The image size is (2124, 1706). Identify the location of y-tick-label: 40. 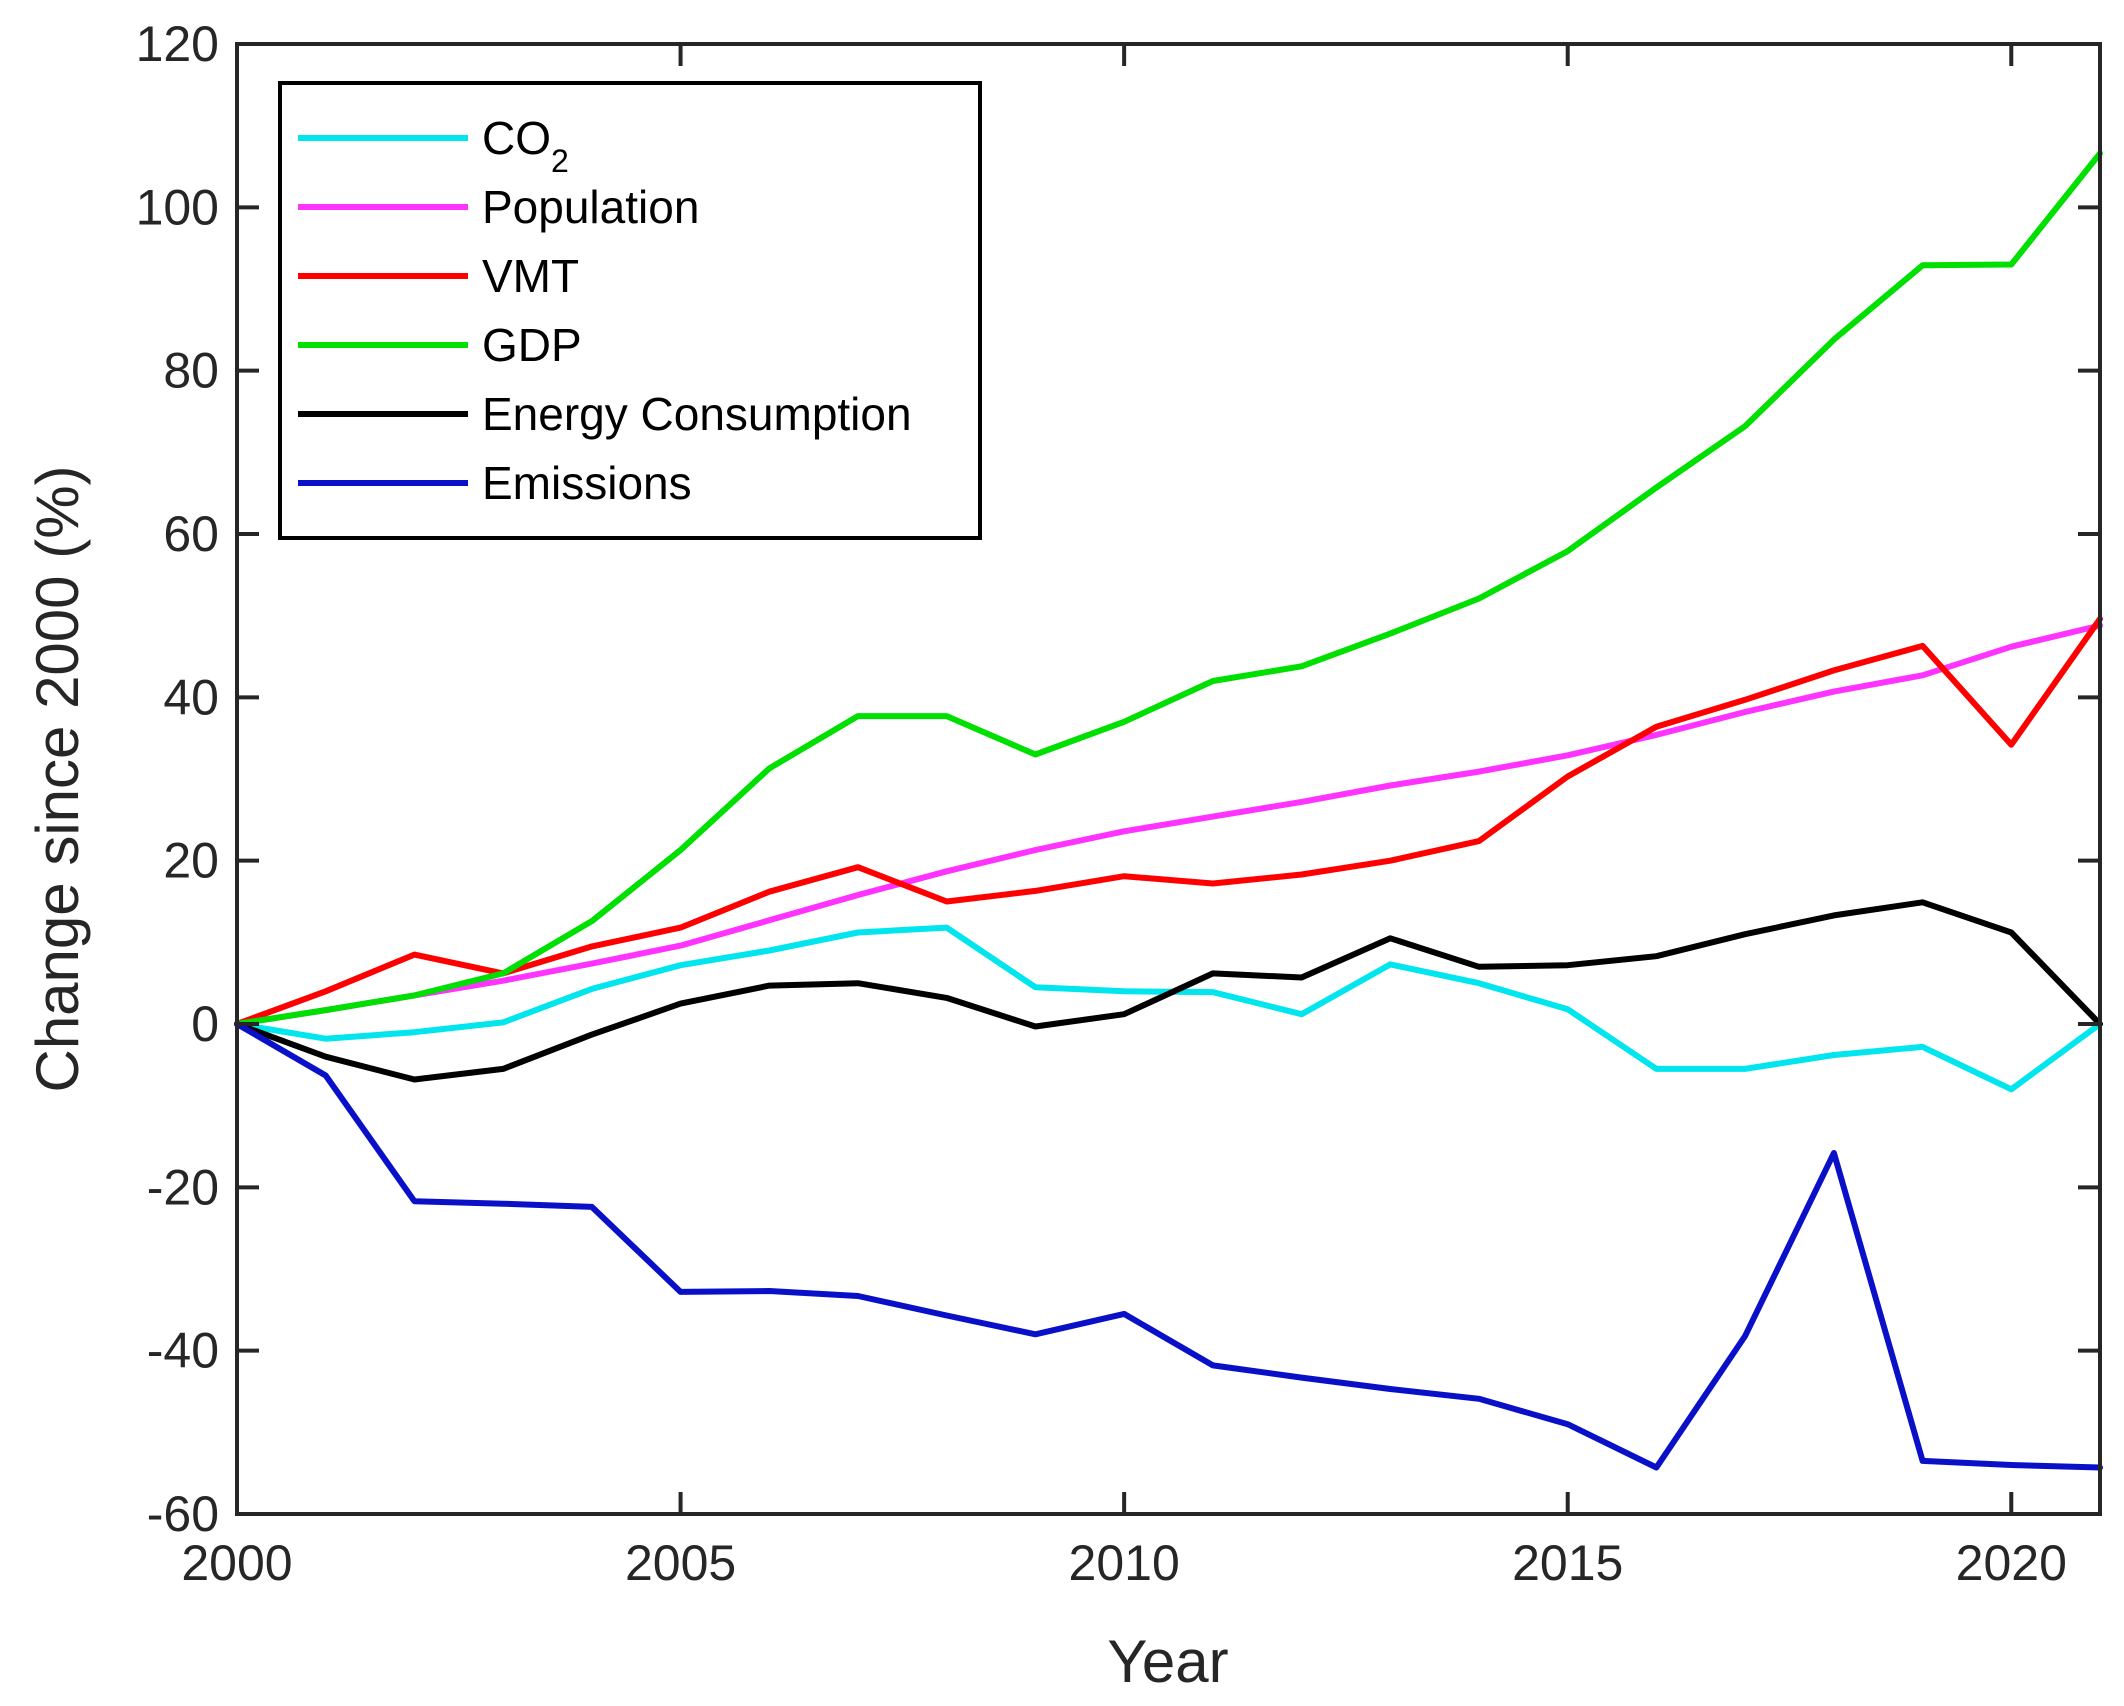
(191, 697).